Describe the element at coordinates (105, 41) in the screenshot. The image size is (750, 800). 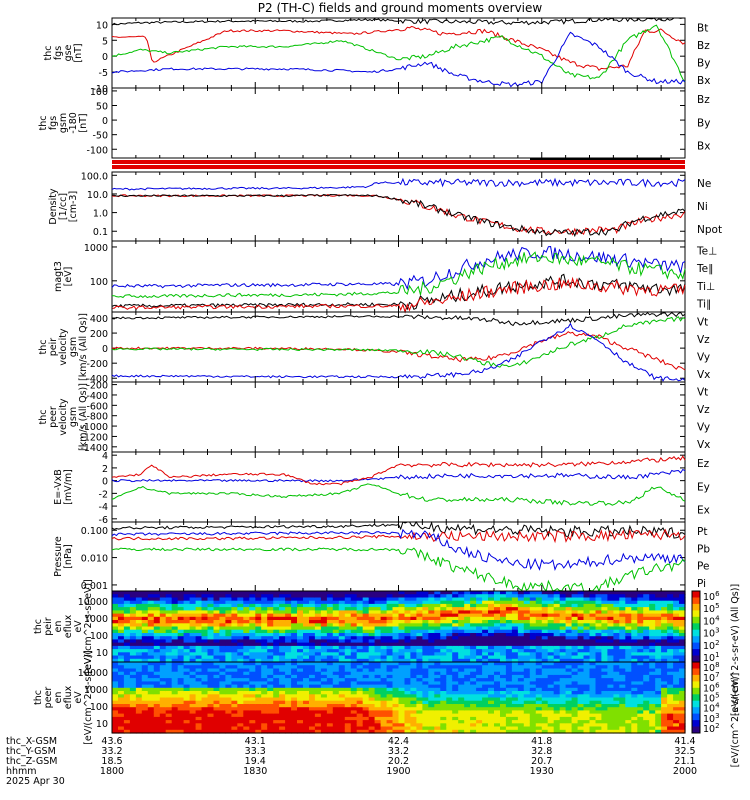
I see `ytick-fgs-1: 5` at that location.